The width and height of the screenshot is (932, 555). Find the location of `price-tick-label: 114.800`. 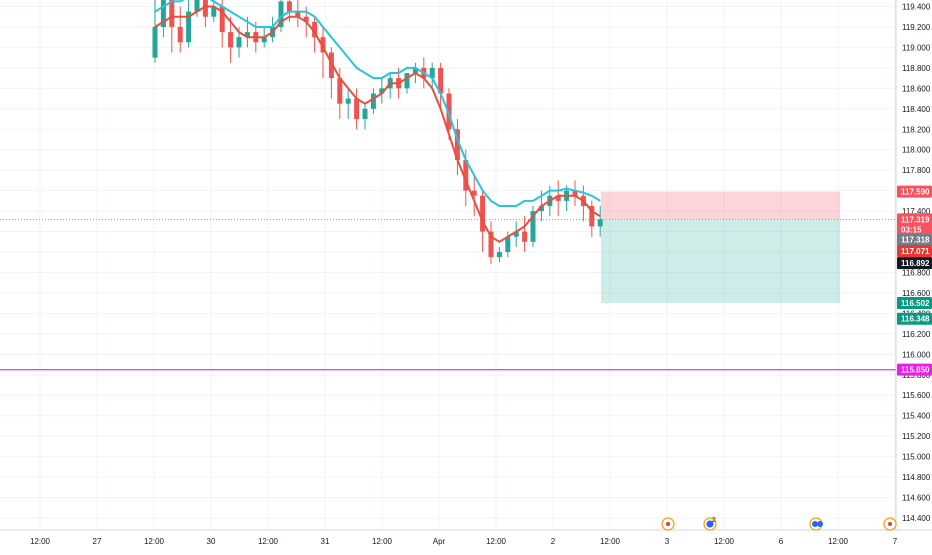

price-tick-label: 114.800 is located at coordinates (916, 477).